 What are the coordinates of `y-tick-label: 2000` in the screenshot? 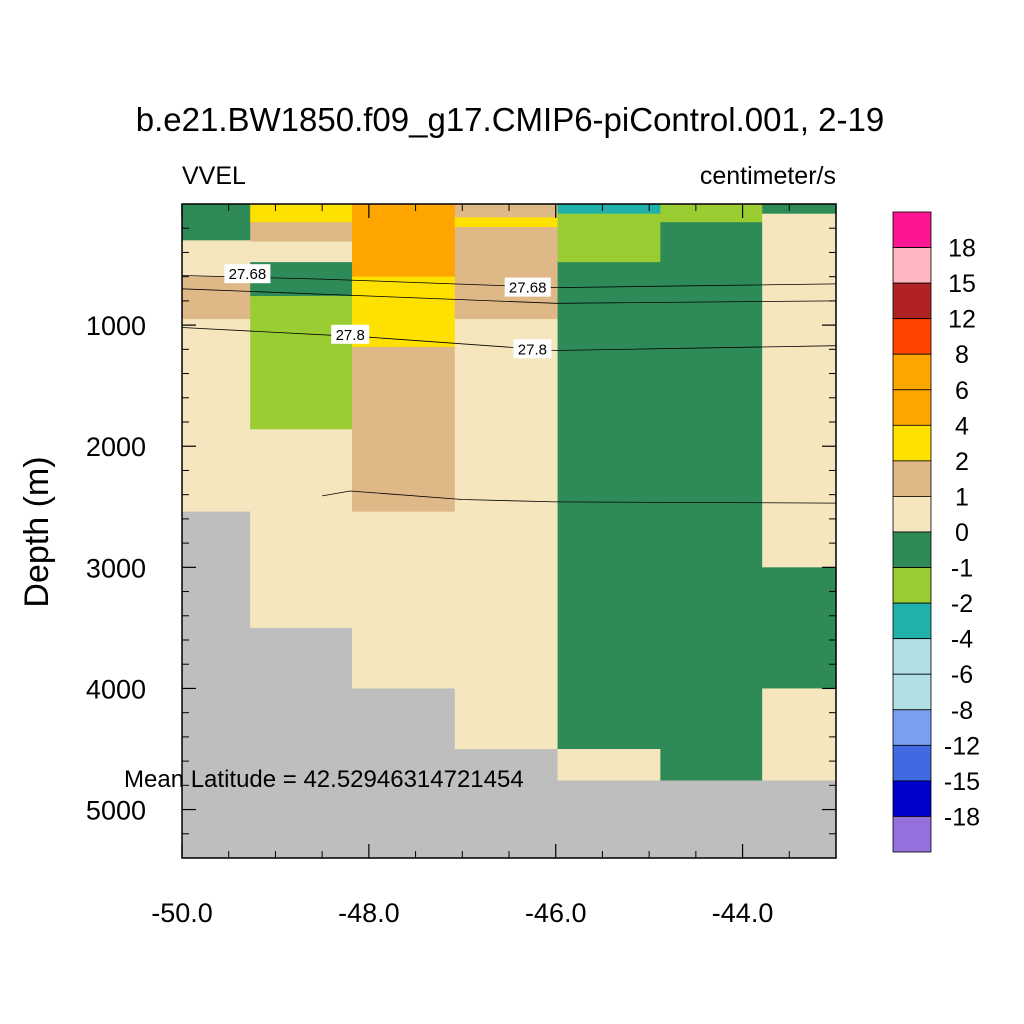 It's located at (116, 447).